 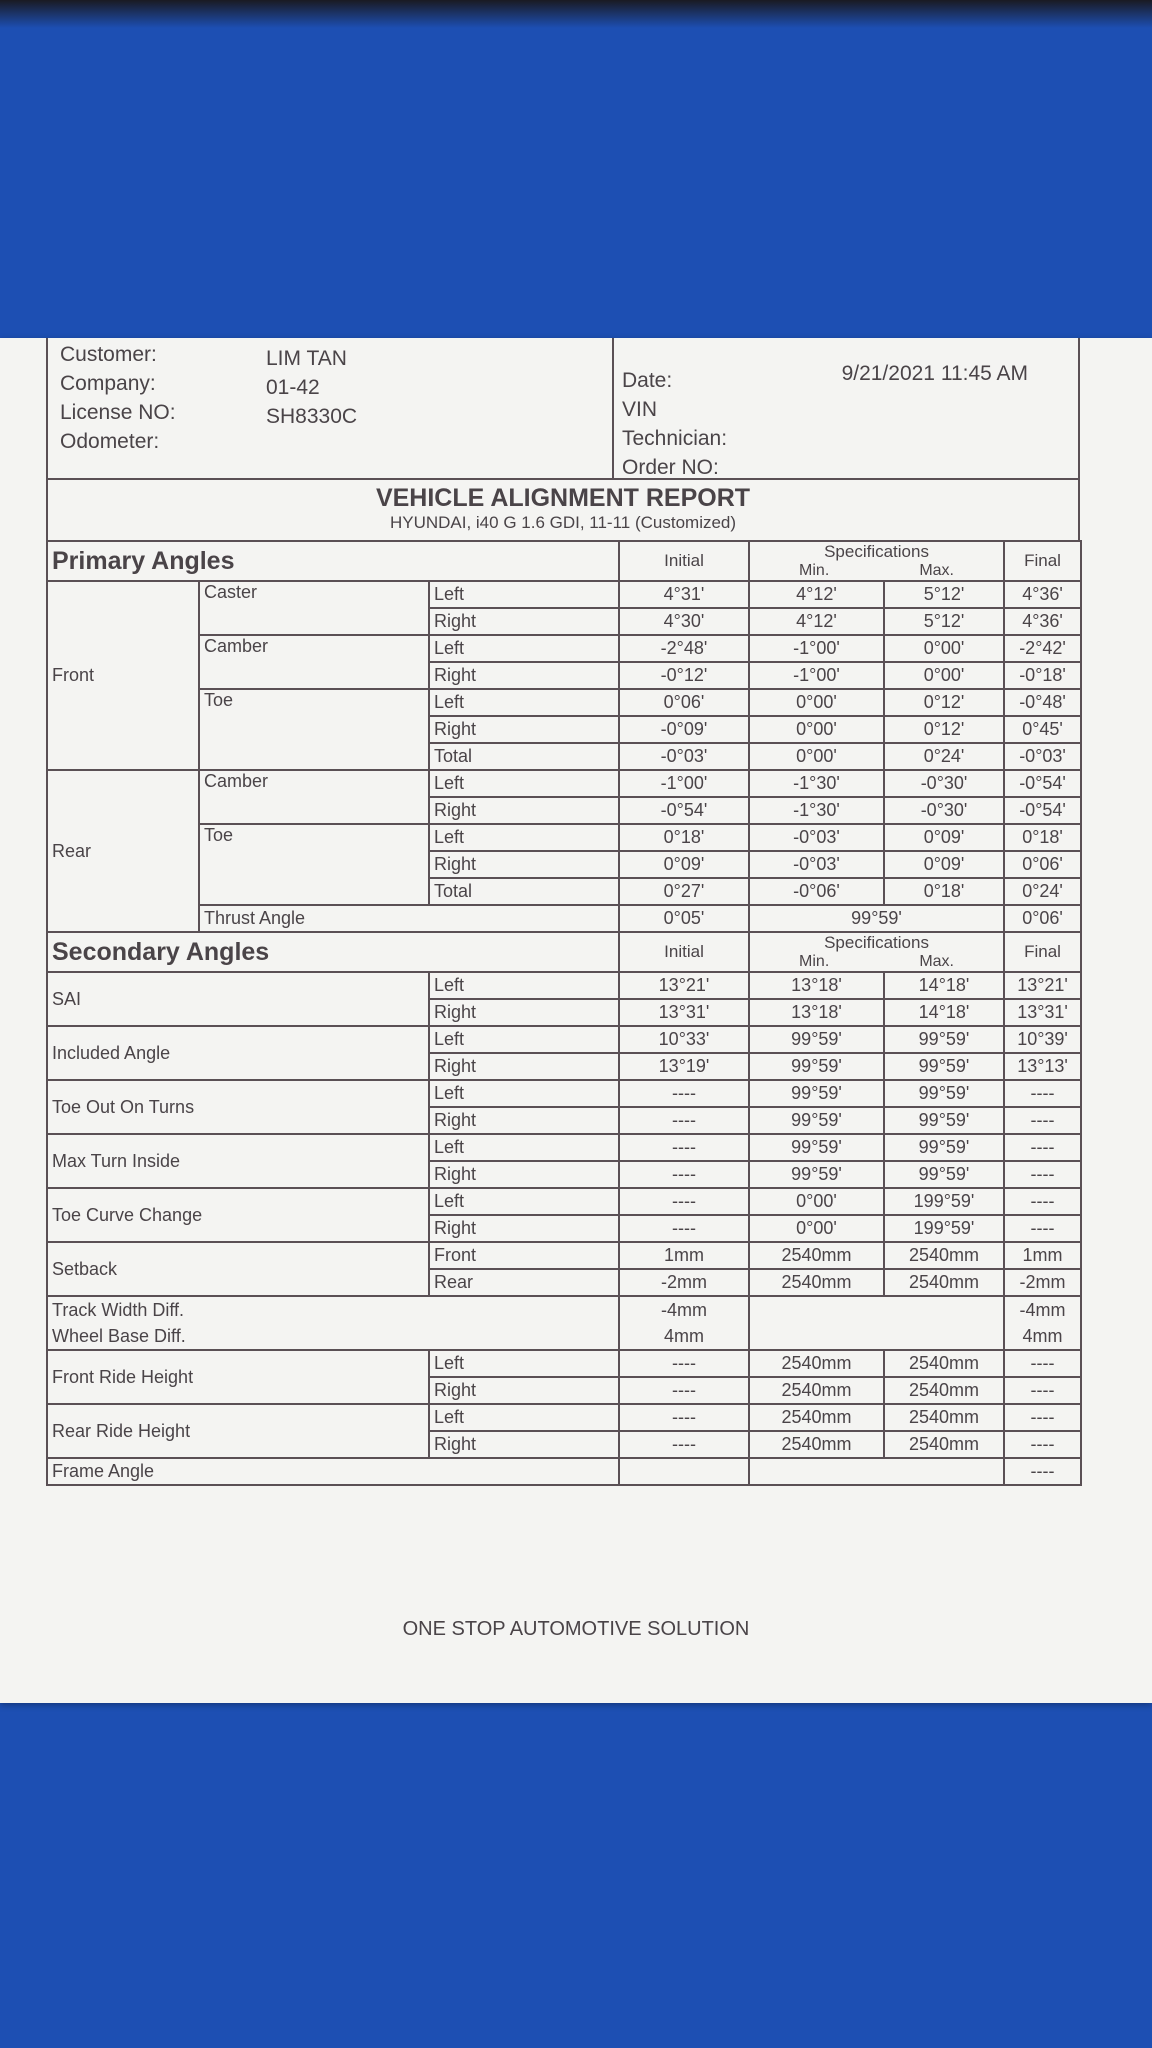 What do you see at coordinates (877, 561) in the screenshot?
I see `column-specifications: Specifications Min. Max.` at bounding box center [877, 561].